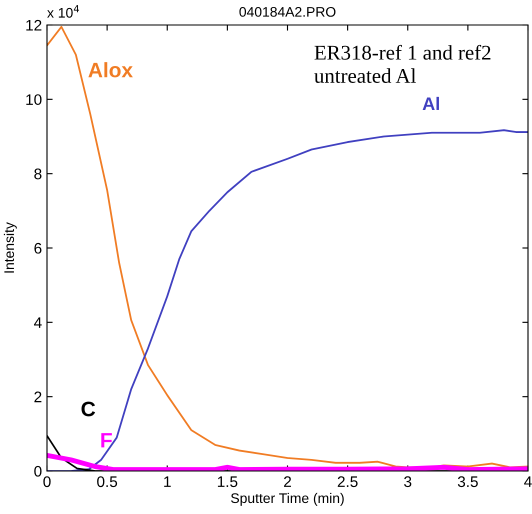 The image size is (532, 514). What do you see at coordinates (34, 100) in the screenshot?
I see `y-tick-label: 10` at bounding box center [34, 100].